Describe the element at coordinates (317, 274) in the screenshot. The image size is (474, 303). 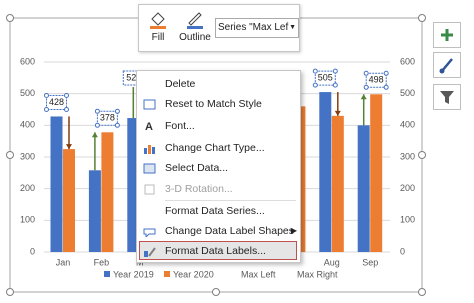
I see `legend-label: Max Right` at that location.